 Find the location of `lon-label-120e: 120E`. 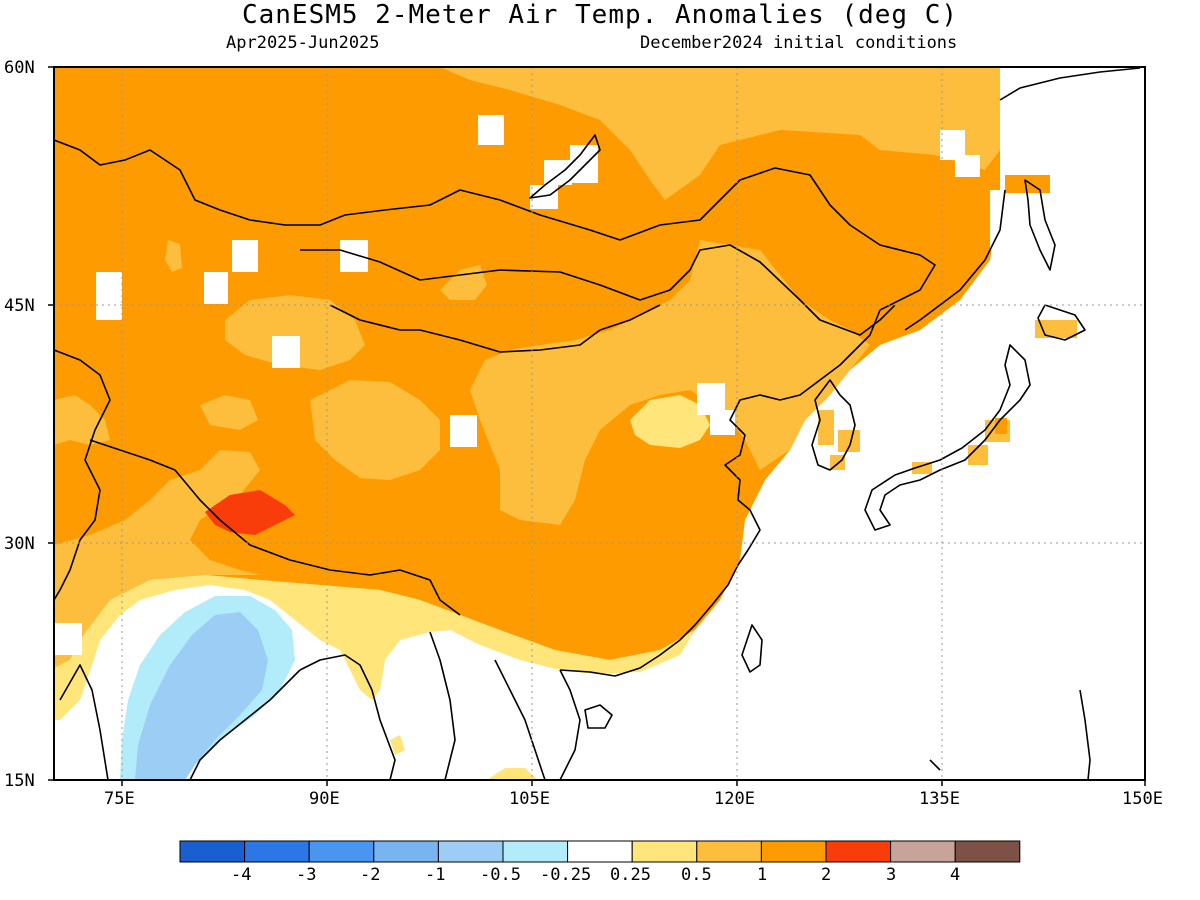

lon-label-120e: 120E is located at coordinates (734, 799).